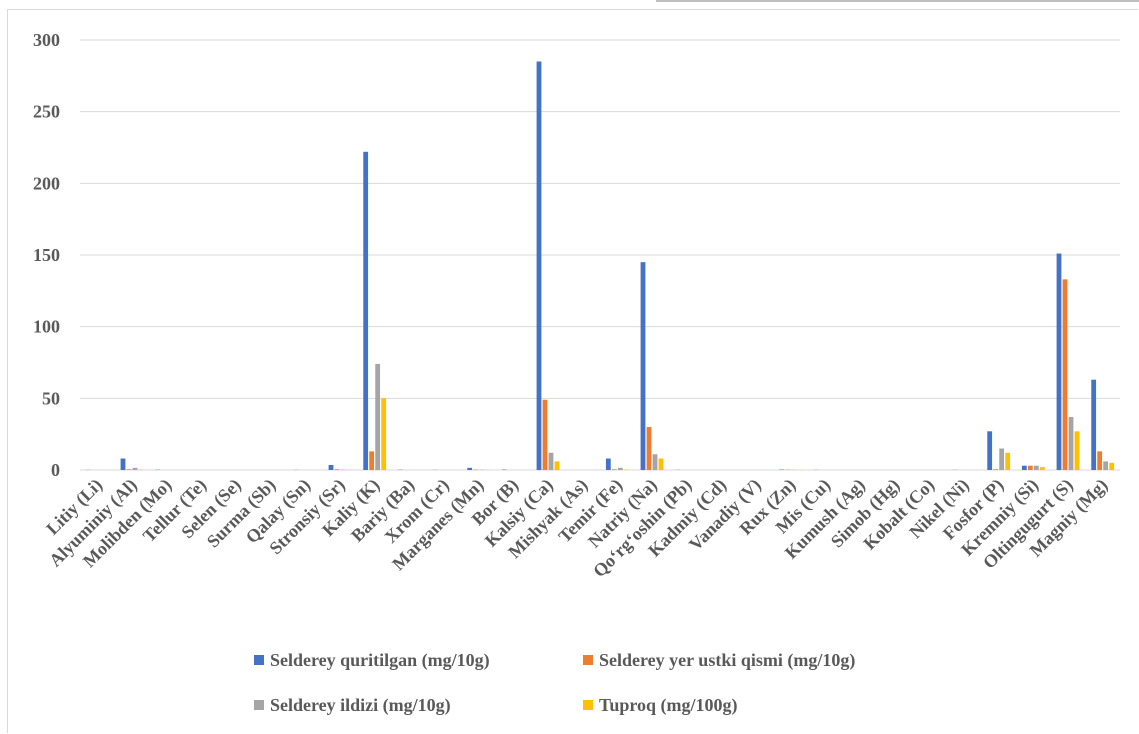 This screenshot has height=734, width=1139. I want to click on y-tick-label: 250, so click(46, 112).